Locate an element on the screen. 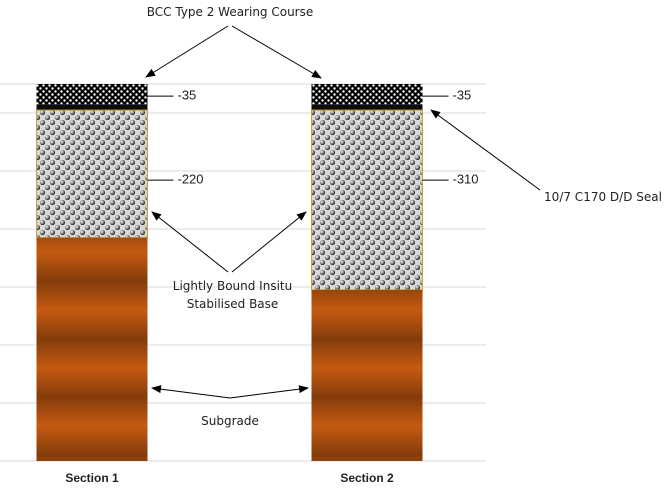 The image size is (668, 491). value-label: -220 is located at coordinates (191, 179).